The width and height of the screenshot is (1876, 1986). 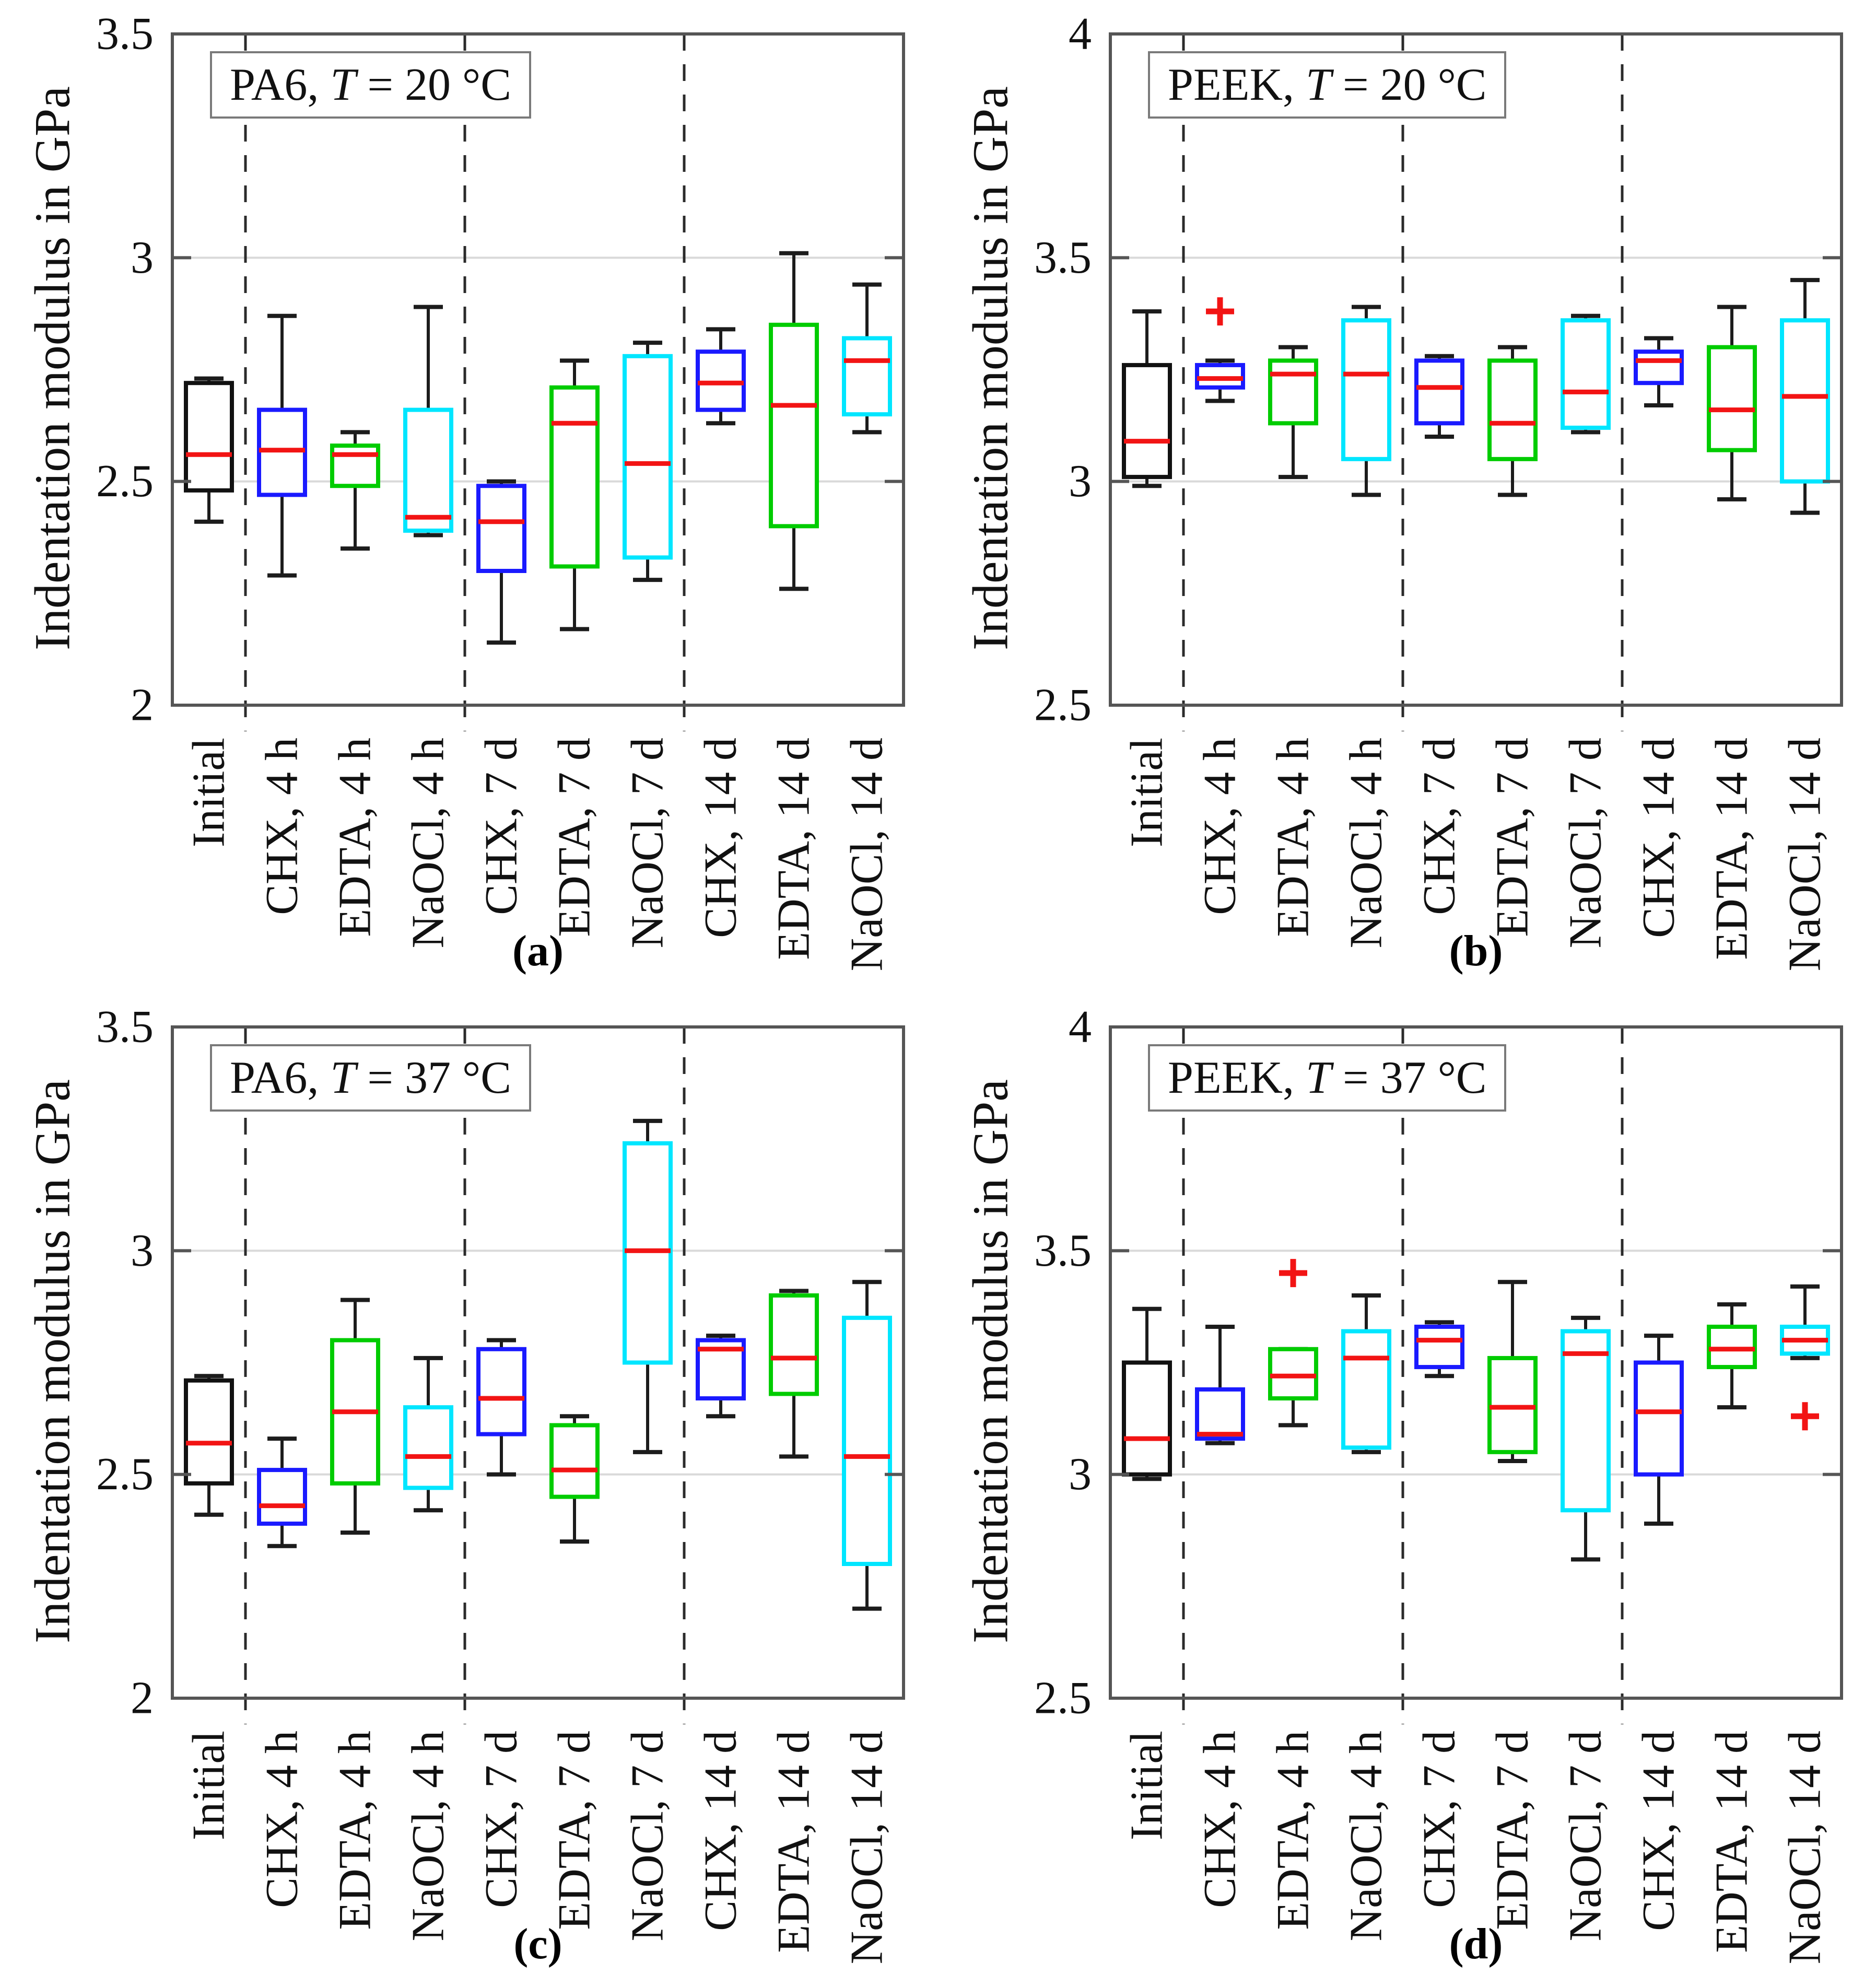 What do you see at coordinates (209, 437) in the screenshot?
I see `box-black` at bounding box center [209, 437].